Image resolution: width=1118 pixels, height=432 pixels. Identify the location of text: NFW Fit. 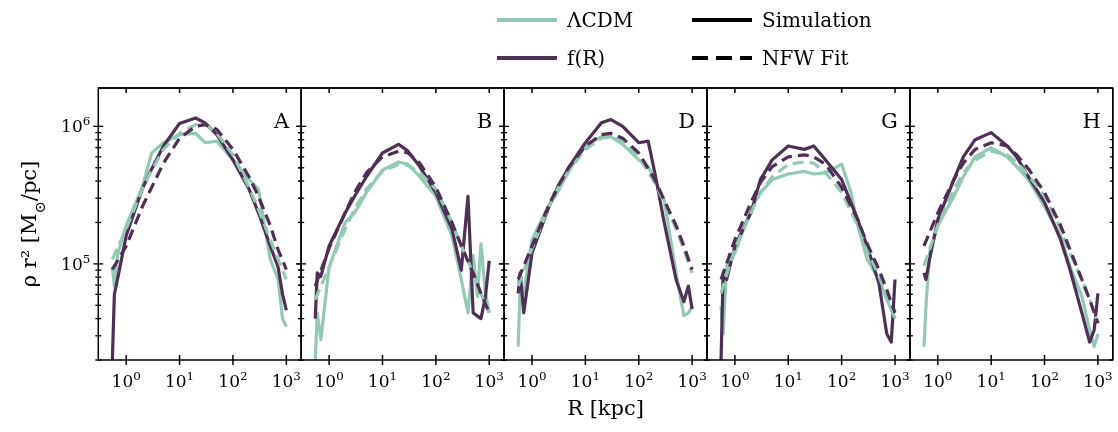
(805, 58).